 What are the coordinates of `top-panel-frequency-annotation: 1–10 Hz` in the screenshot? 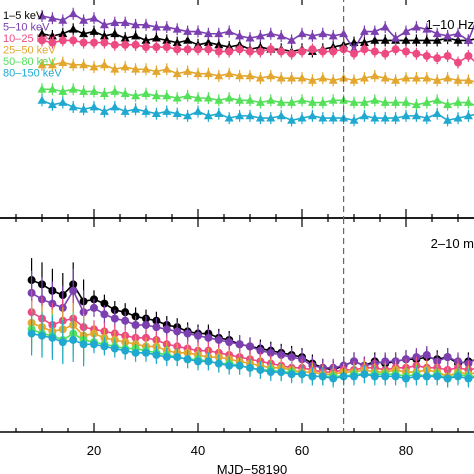 It's located at (450, 24).